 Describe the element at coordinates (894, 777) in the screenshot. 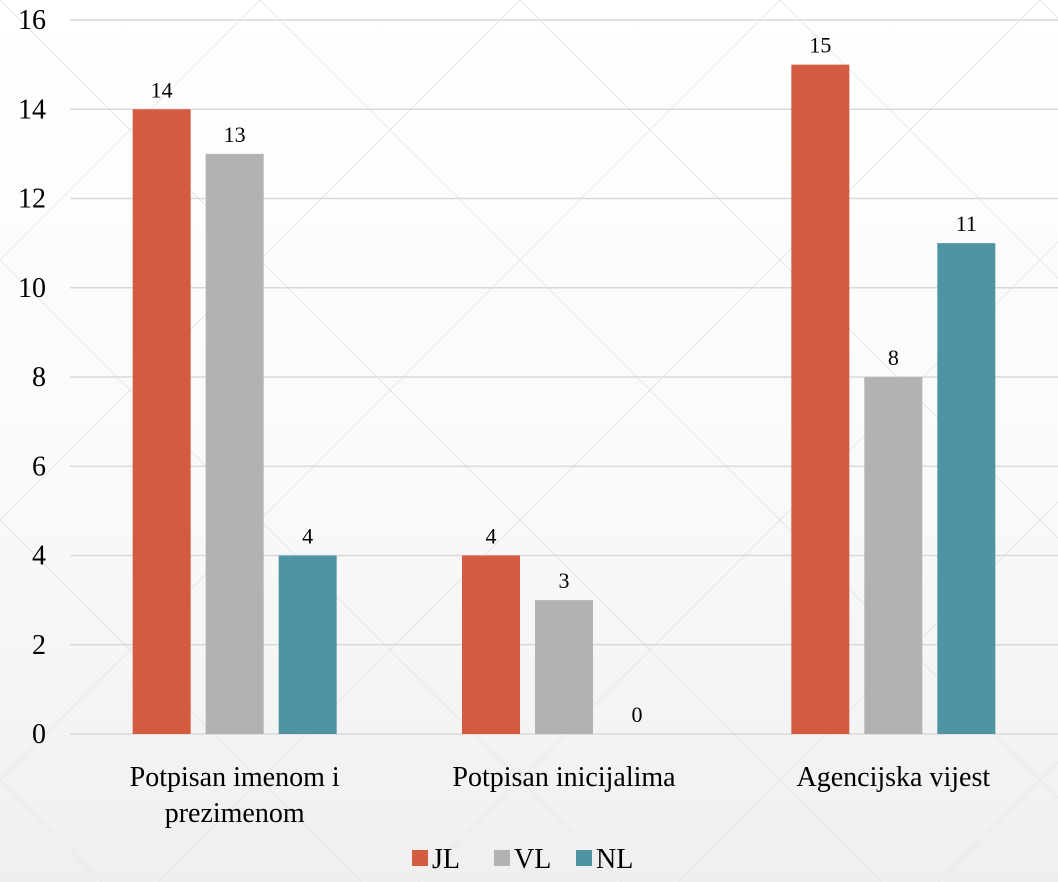

I see `x-tick-label: Agencijska vijest` at that location.